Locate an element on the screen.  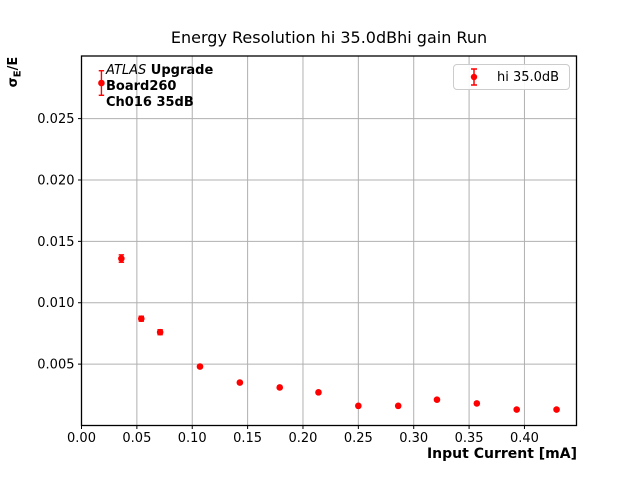
y-axis-label: σE/E is located at coordinates (15, 72).